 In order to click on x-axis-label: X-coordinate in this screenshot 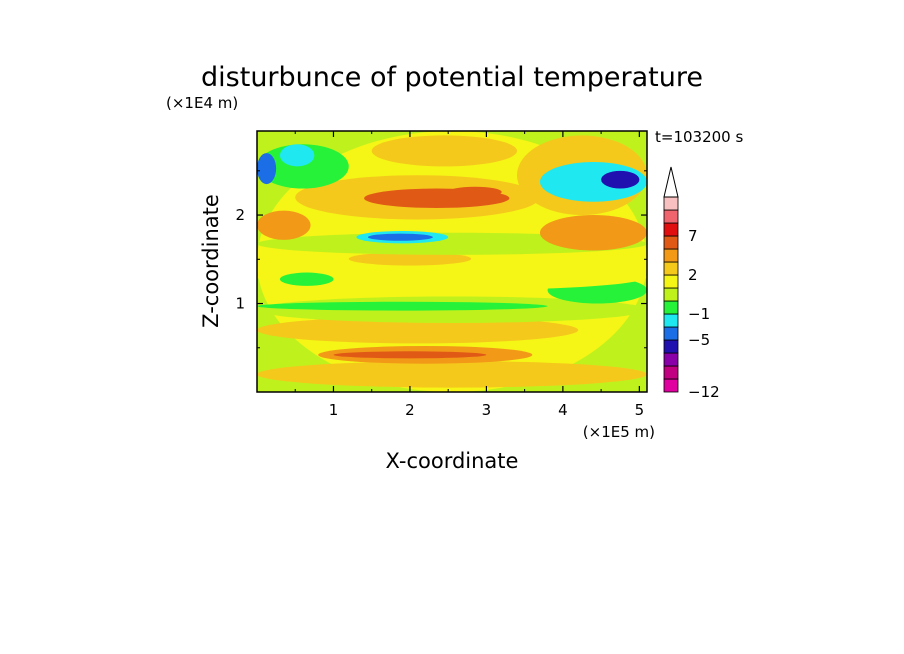, I will do `click(452, 461)`.